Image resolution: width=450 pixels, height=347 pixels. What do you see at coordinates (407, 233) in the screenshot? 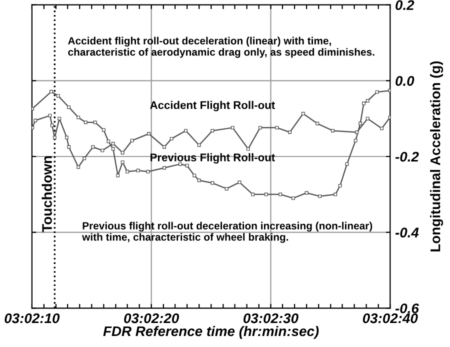
I see `y-tick-label: -0.4` at bounding box center [407, 233].